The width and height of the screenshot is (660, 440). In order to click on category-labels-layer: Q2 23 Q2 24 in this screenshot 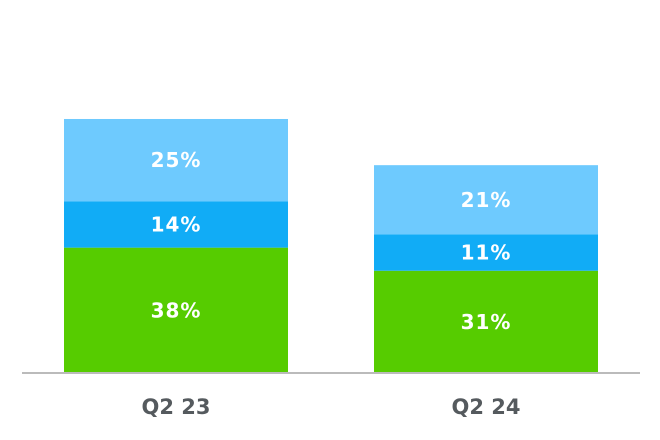, I will do `click(331, 407)`.